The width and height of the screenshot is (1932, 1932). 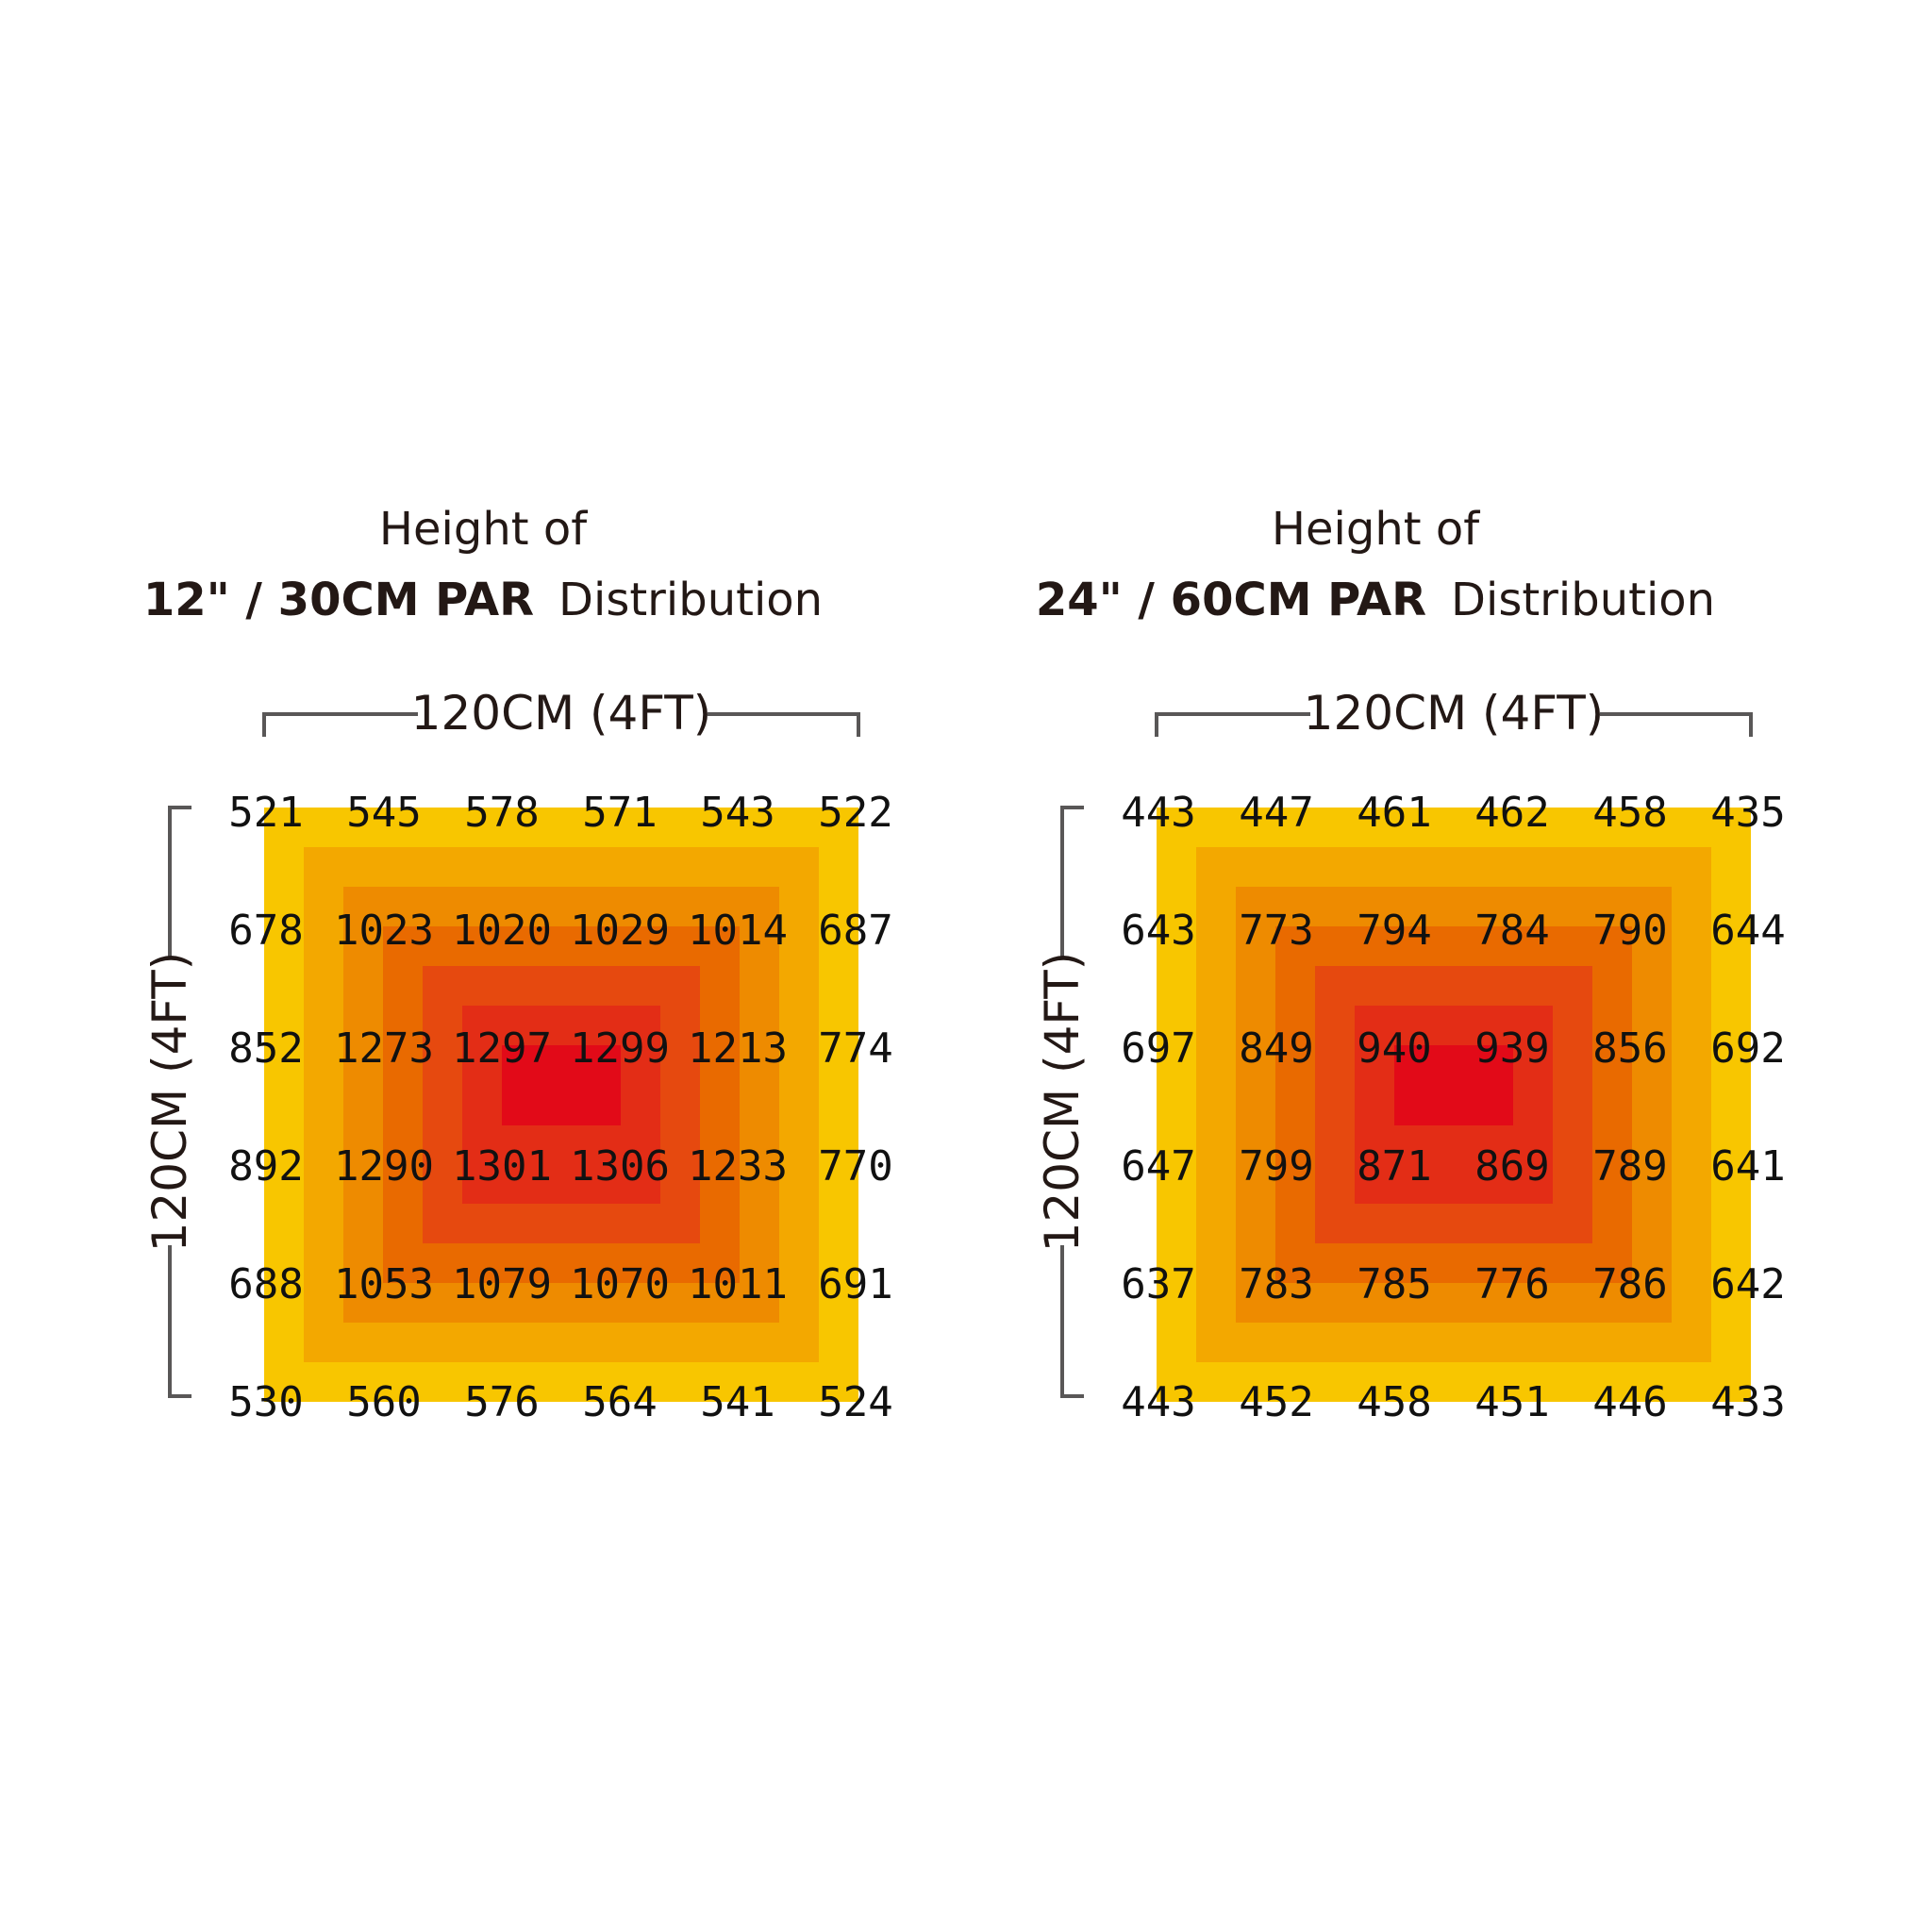 What do you see at coordinates (620, 1402) in the screenshot?
I see `par-value-r6-c4: 564` at bounding box center [620, 1402].